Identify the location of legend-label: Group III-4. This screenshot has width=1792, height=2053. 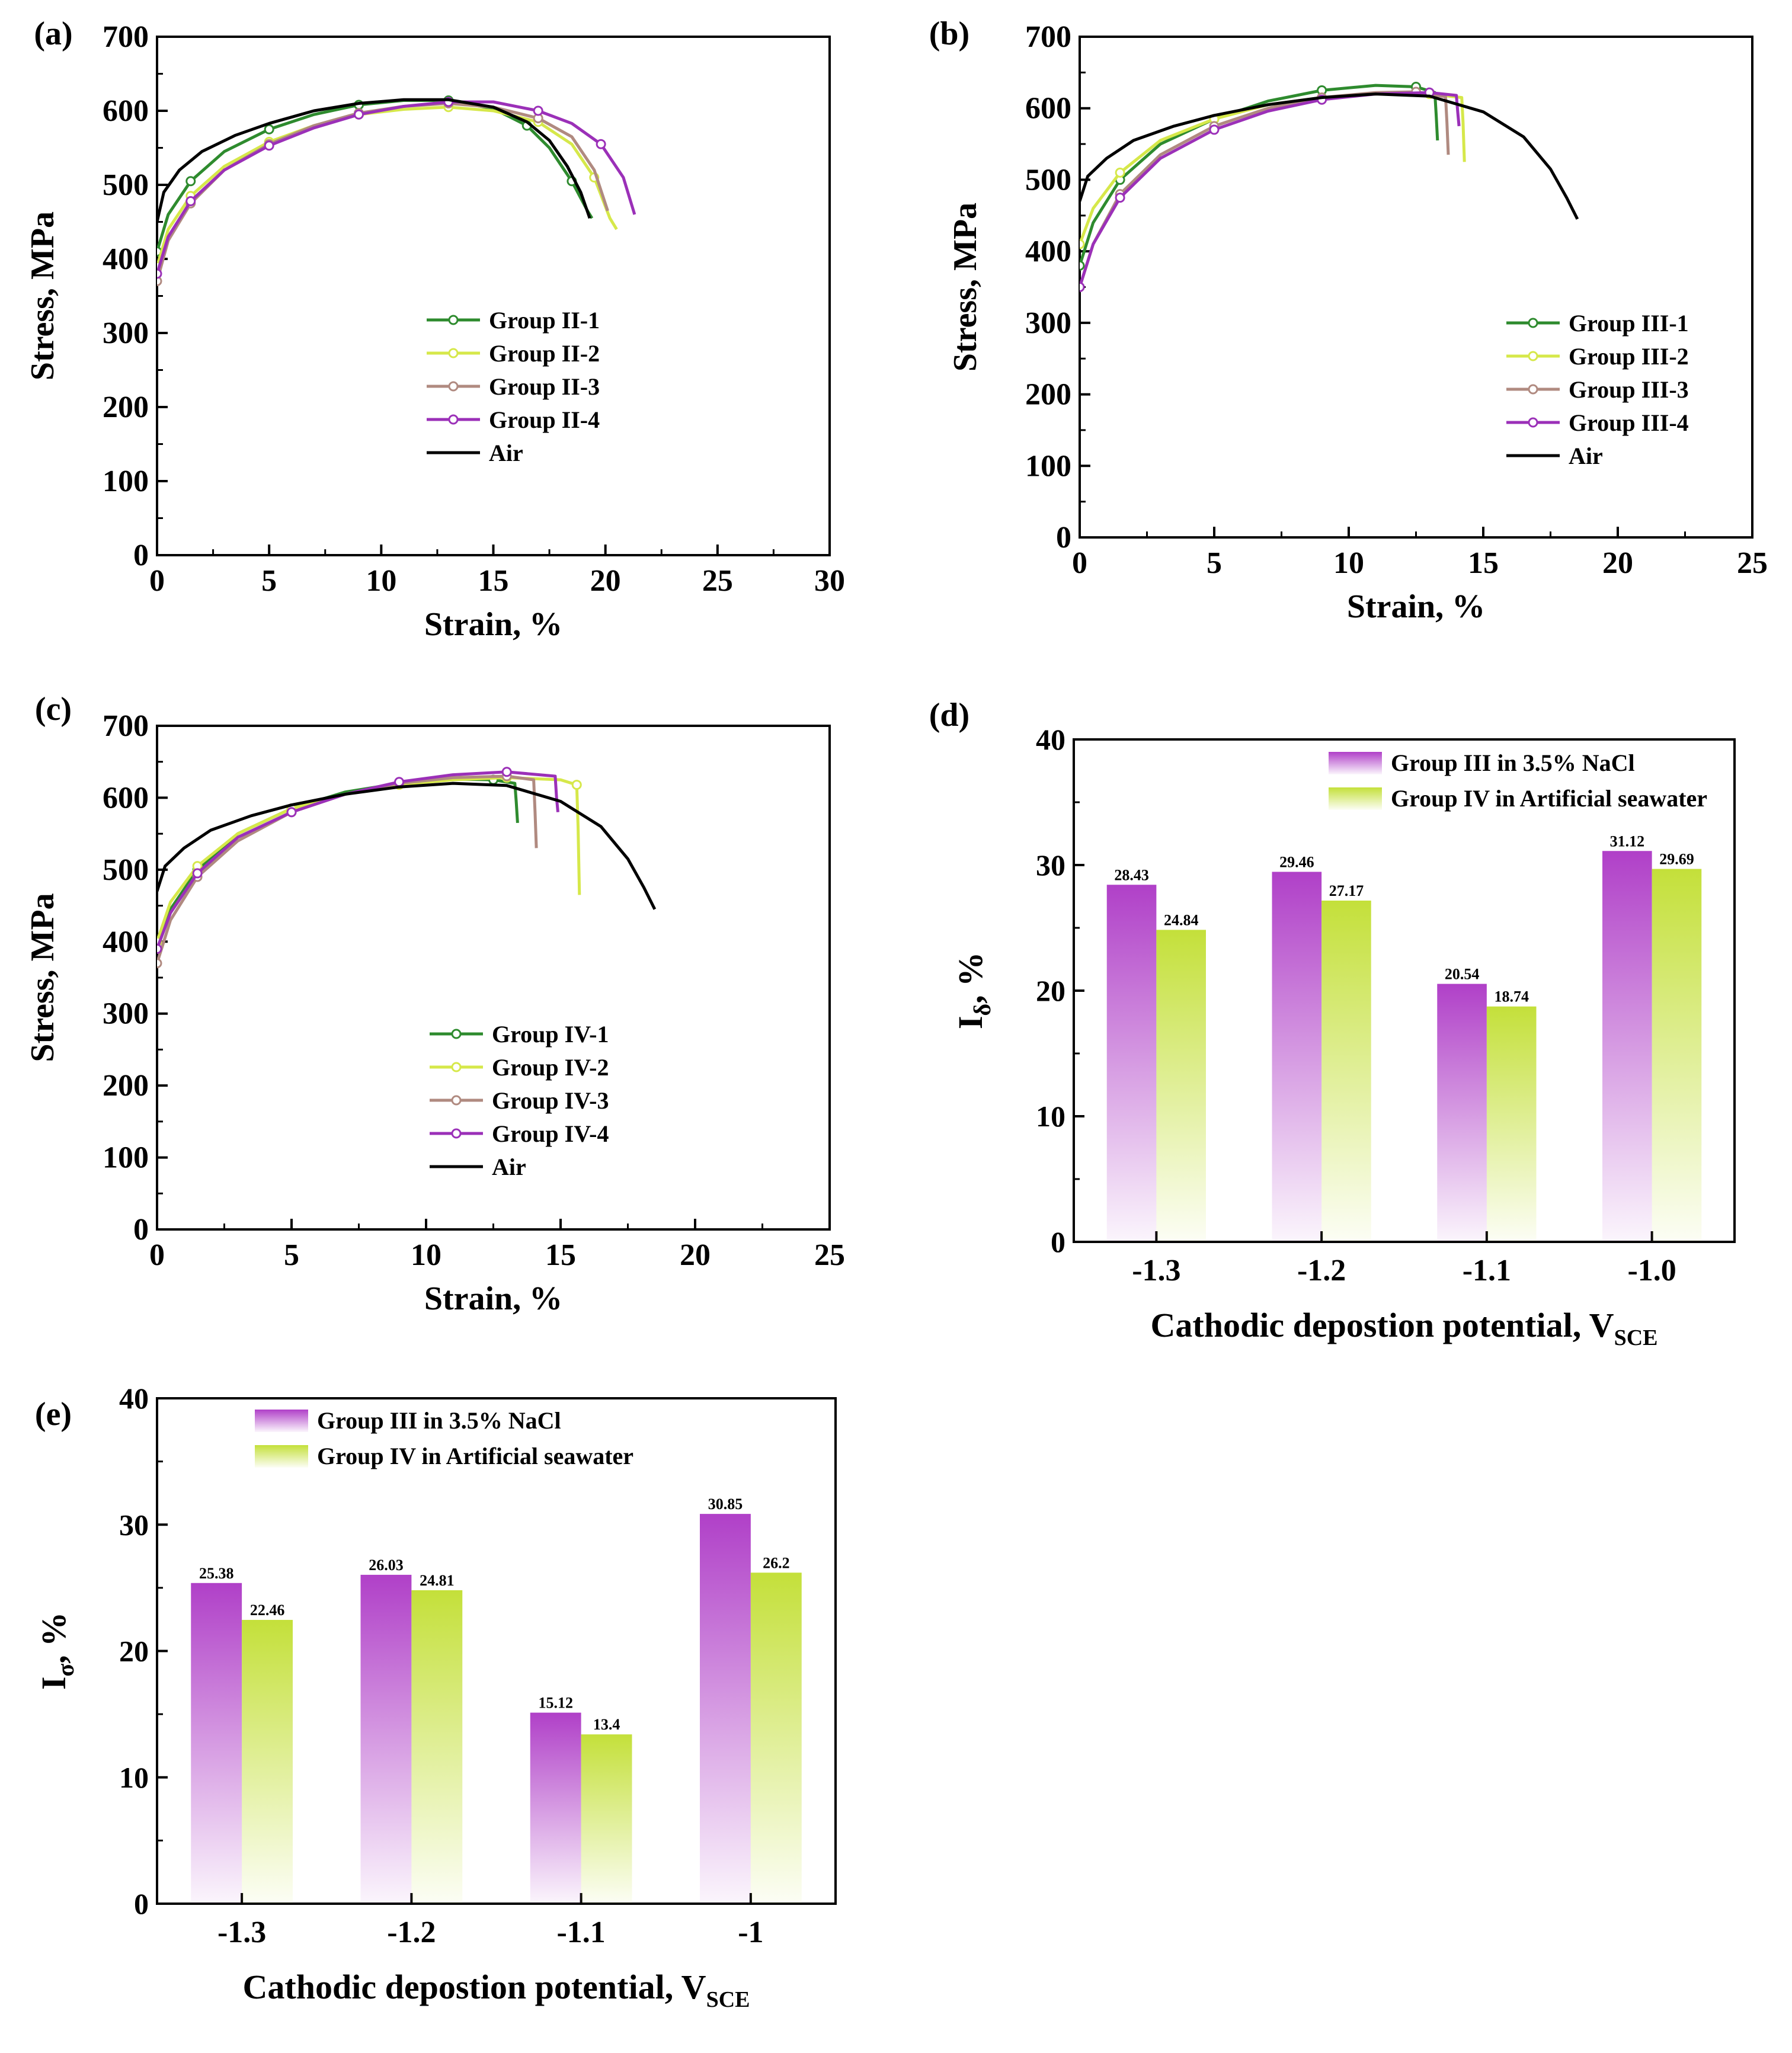
(1629, 423).